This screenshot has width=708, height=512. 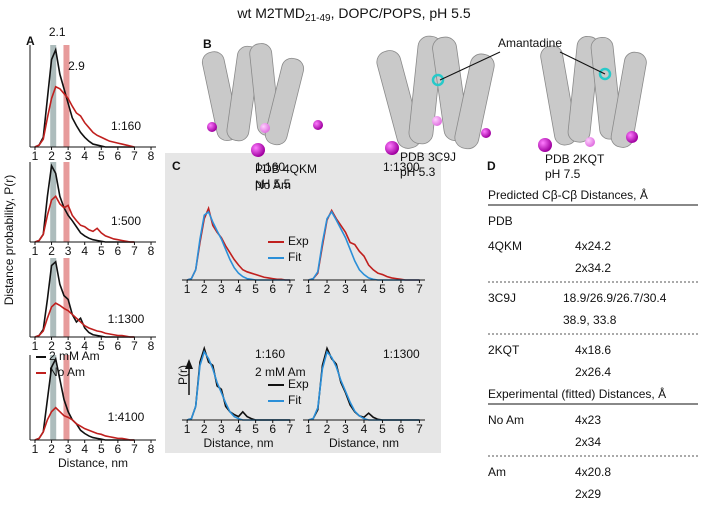 I want to click on plot-label: 1:500, so click(x=126, y=221).